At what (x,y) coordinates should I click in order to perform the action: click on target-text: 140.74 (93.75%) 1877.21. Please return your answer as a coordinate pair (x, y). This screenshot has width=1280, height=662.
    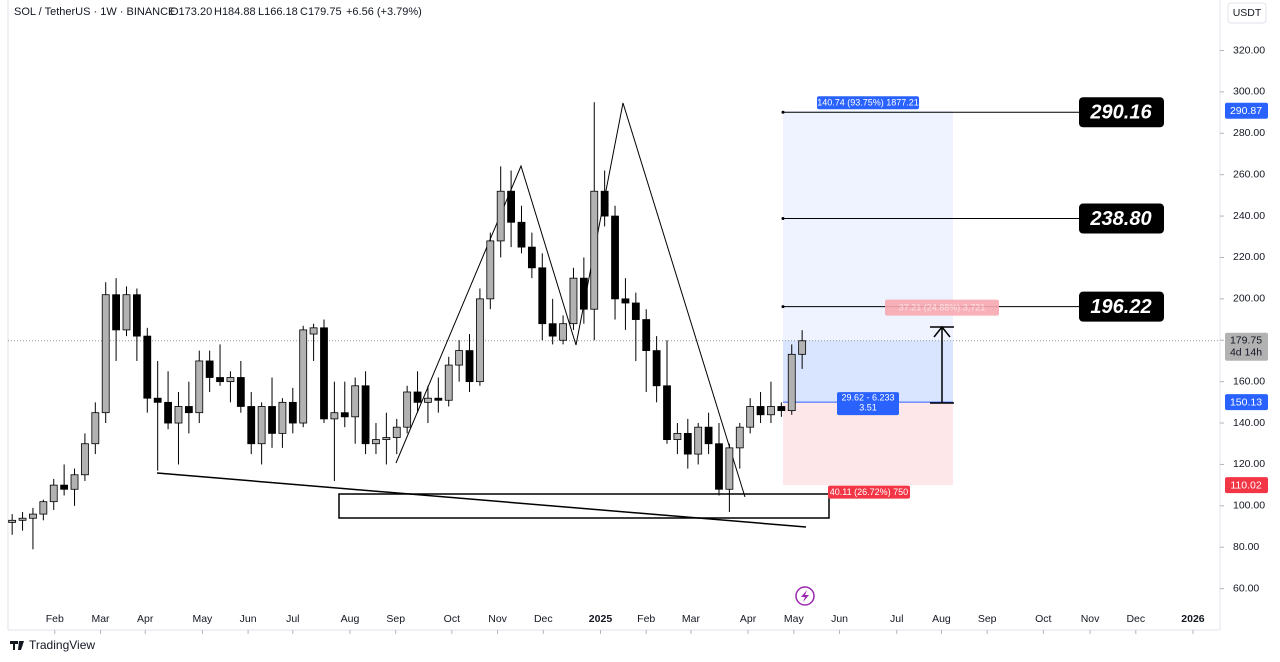
    Looking at the image, I should click on (868, 103).